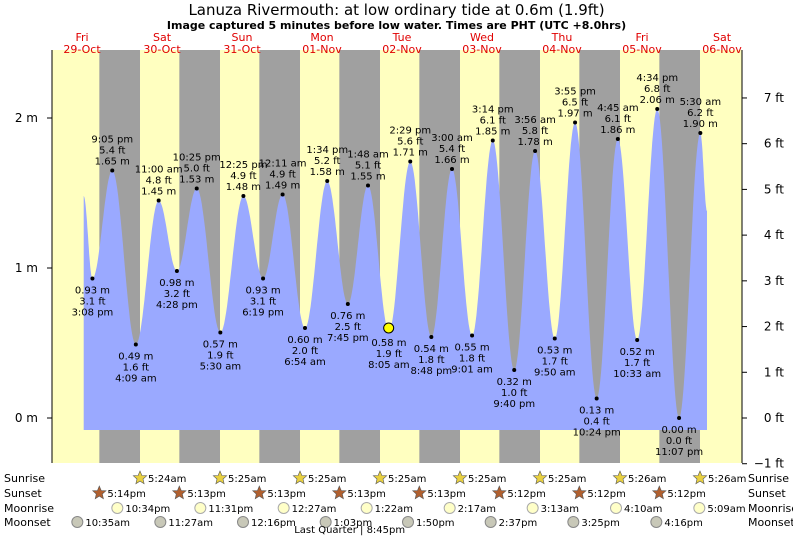 The height and width of the screenshot is (538, 793). What do you see at coordinates (637, 363) in the screenshot?
I see `tide-label: 1.7 ft` at bounding box center [637, 363].